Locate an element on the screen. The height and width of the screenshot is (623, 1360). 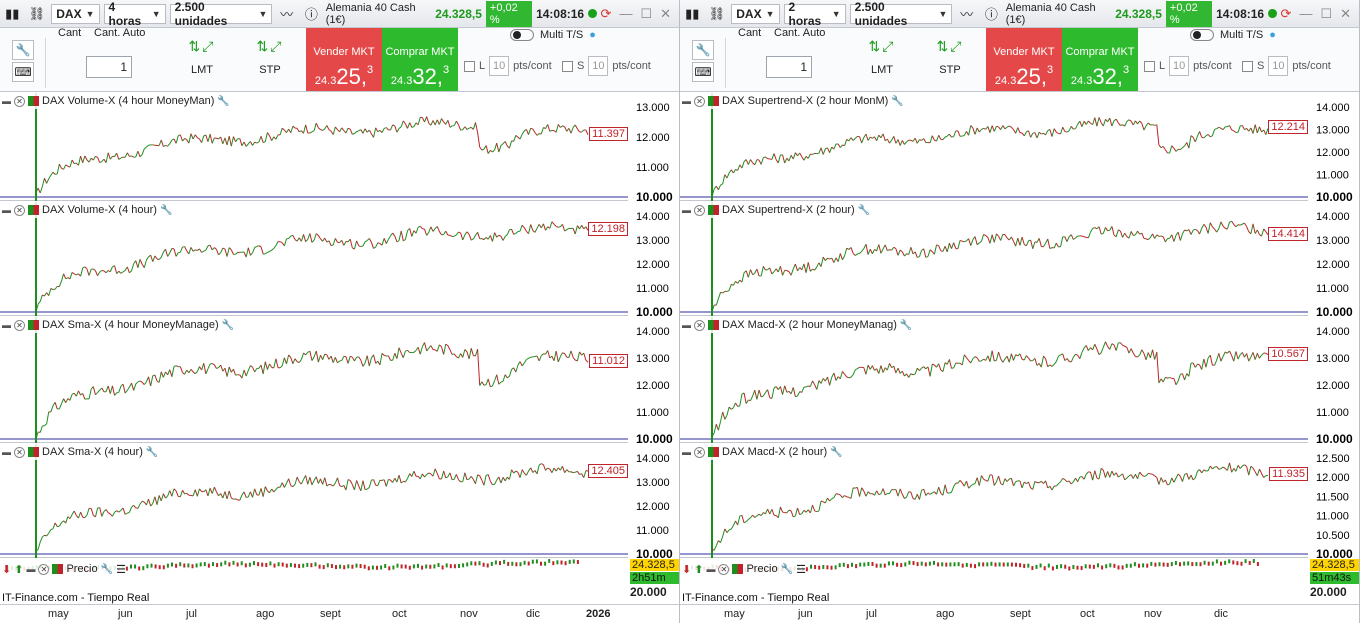
equity-chart: 14.000 13.000 12.000 11.000 10.000 is located at coordinates (339, 259).